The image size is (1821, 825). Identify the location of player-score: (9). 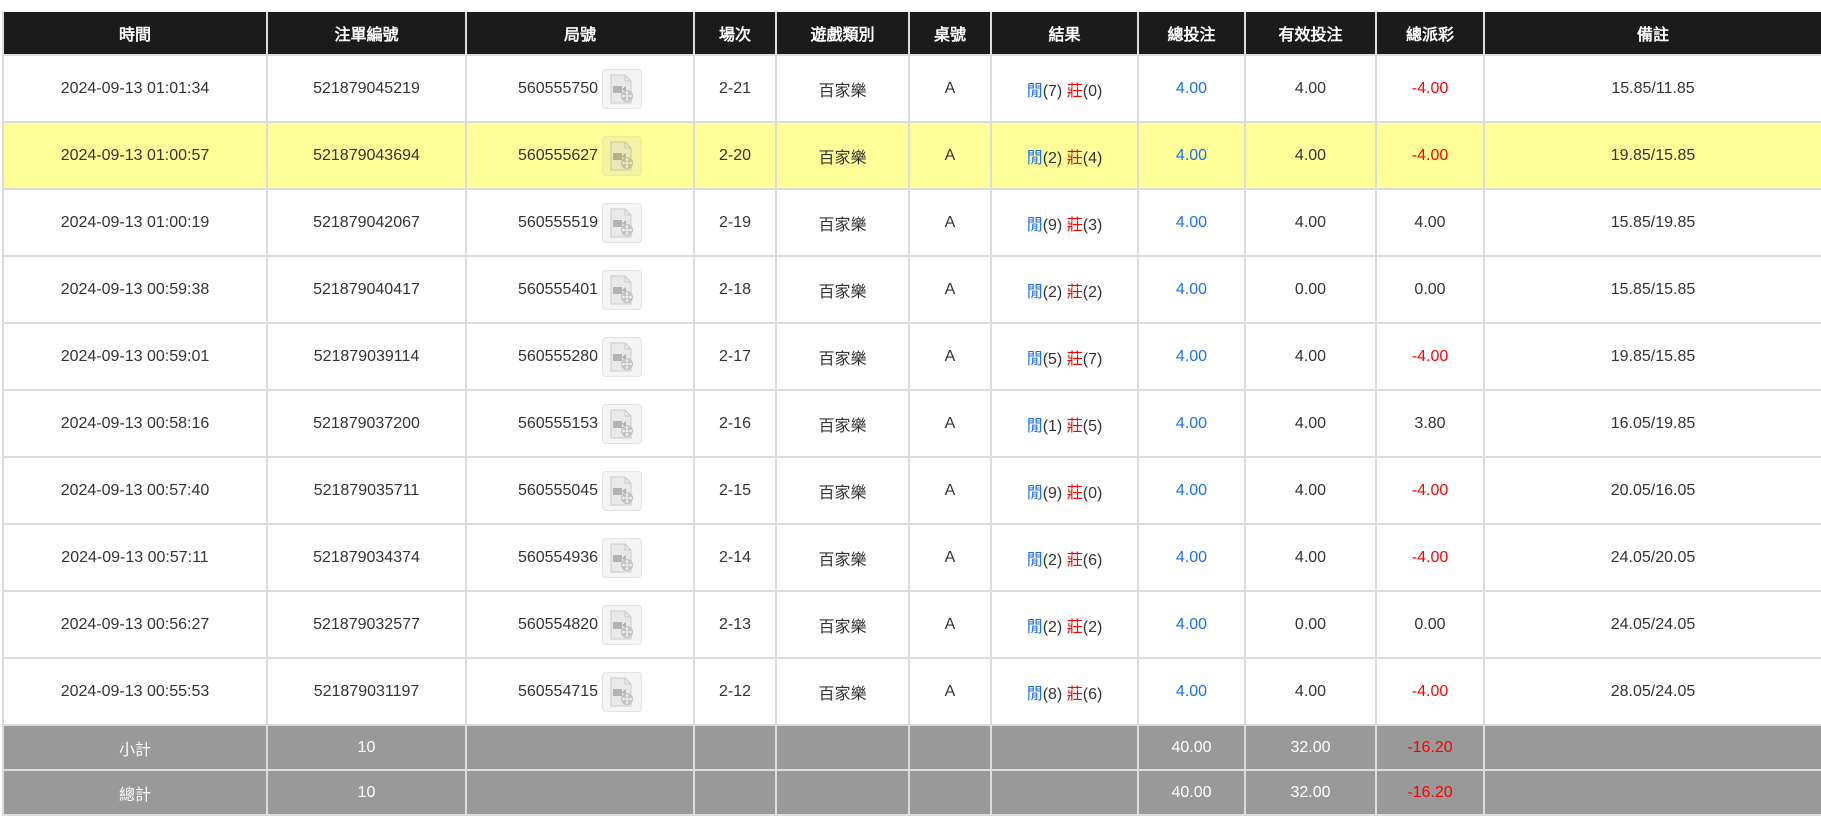
(1052, 225).